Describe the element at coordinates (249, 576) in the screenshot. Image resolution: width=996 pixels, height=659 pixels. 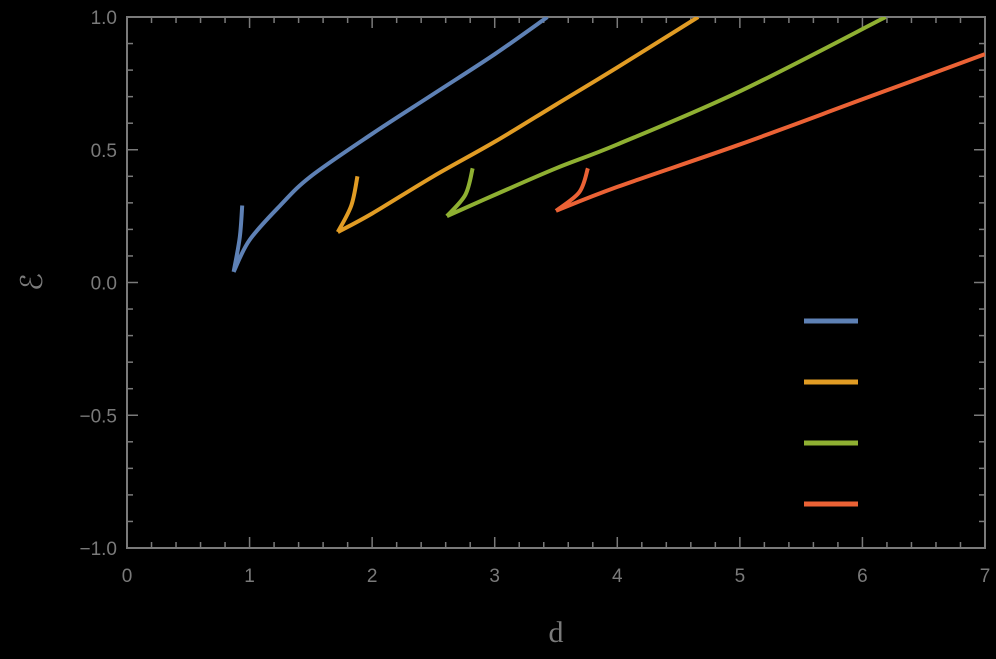
I see `x-tick-label: 1` at that location.